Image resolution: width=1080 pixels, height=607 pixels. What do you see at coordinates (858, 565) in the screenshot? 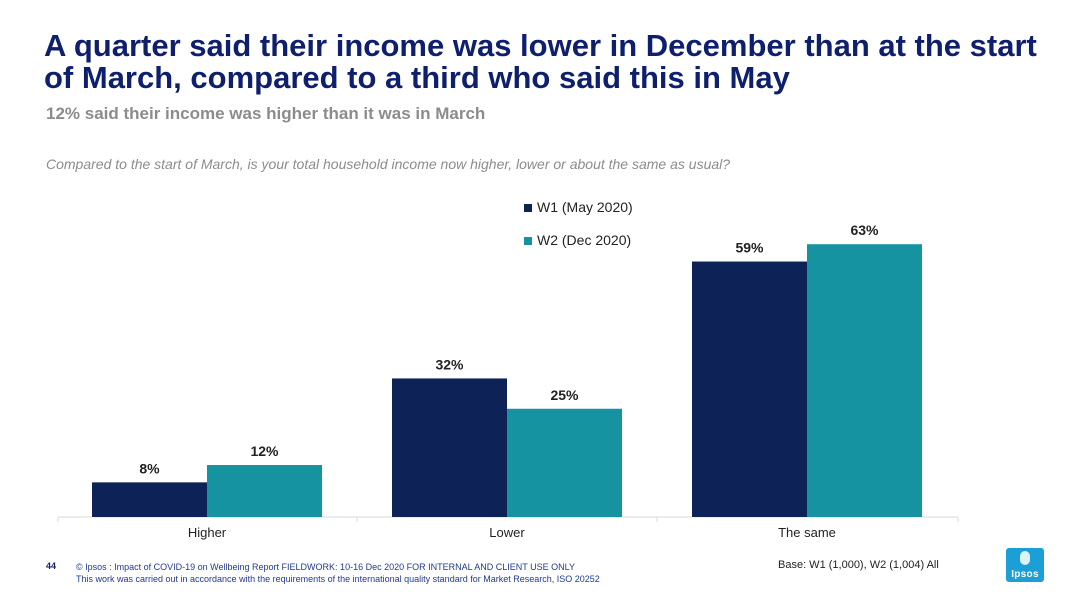
I see `base-note: Base: W1 (1,000), W2 (1,004) All` at bounding box center [858, 565].